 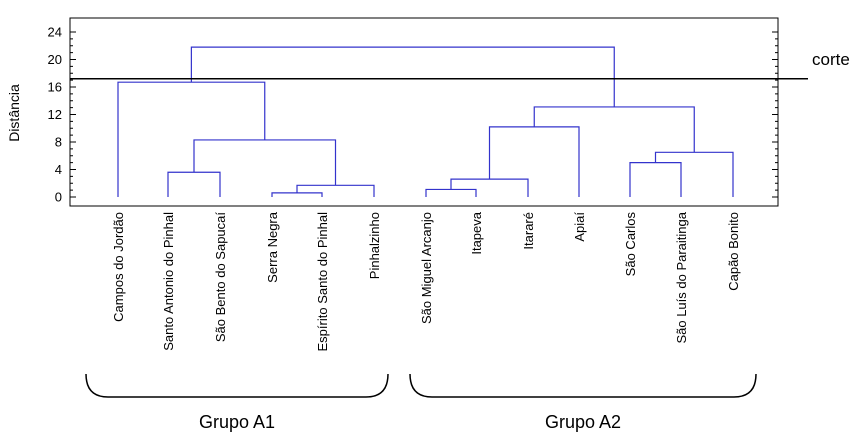 What do you see at coordinates (630, 244) in the screenshot?
I see `leaf-label: São Carlos` at bounding box center [630, 244].